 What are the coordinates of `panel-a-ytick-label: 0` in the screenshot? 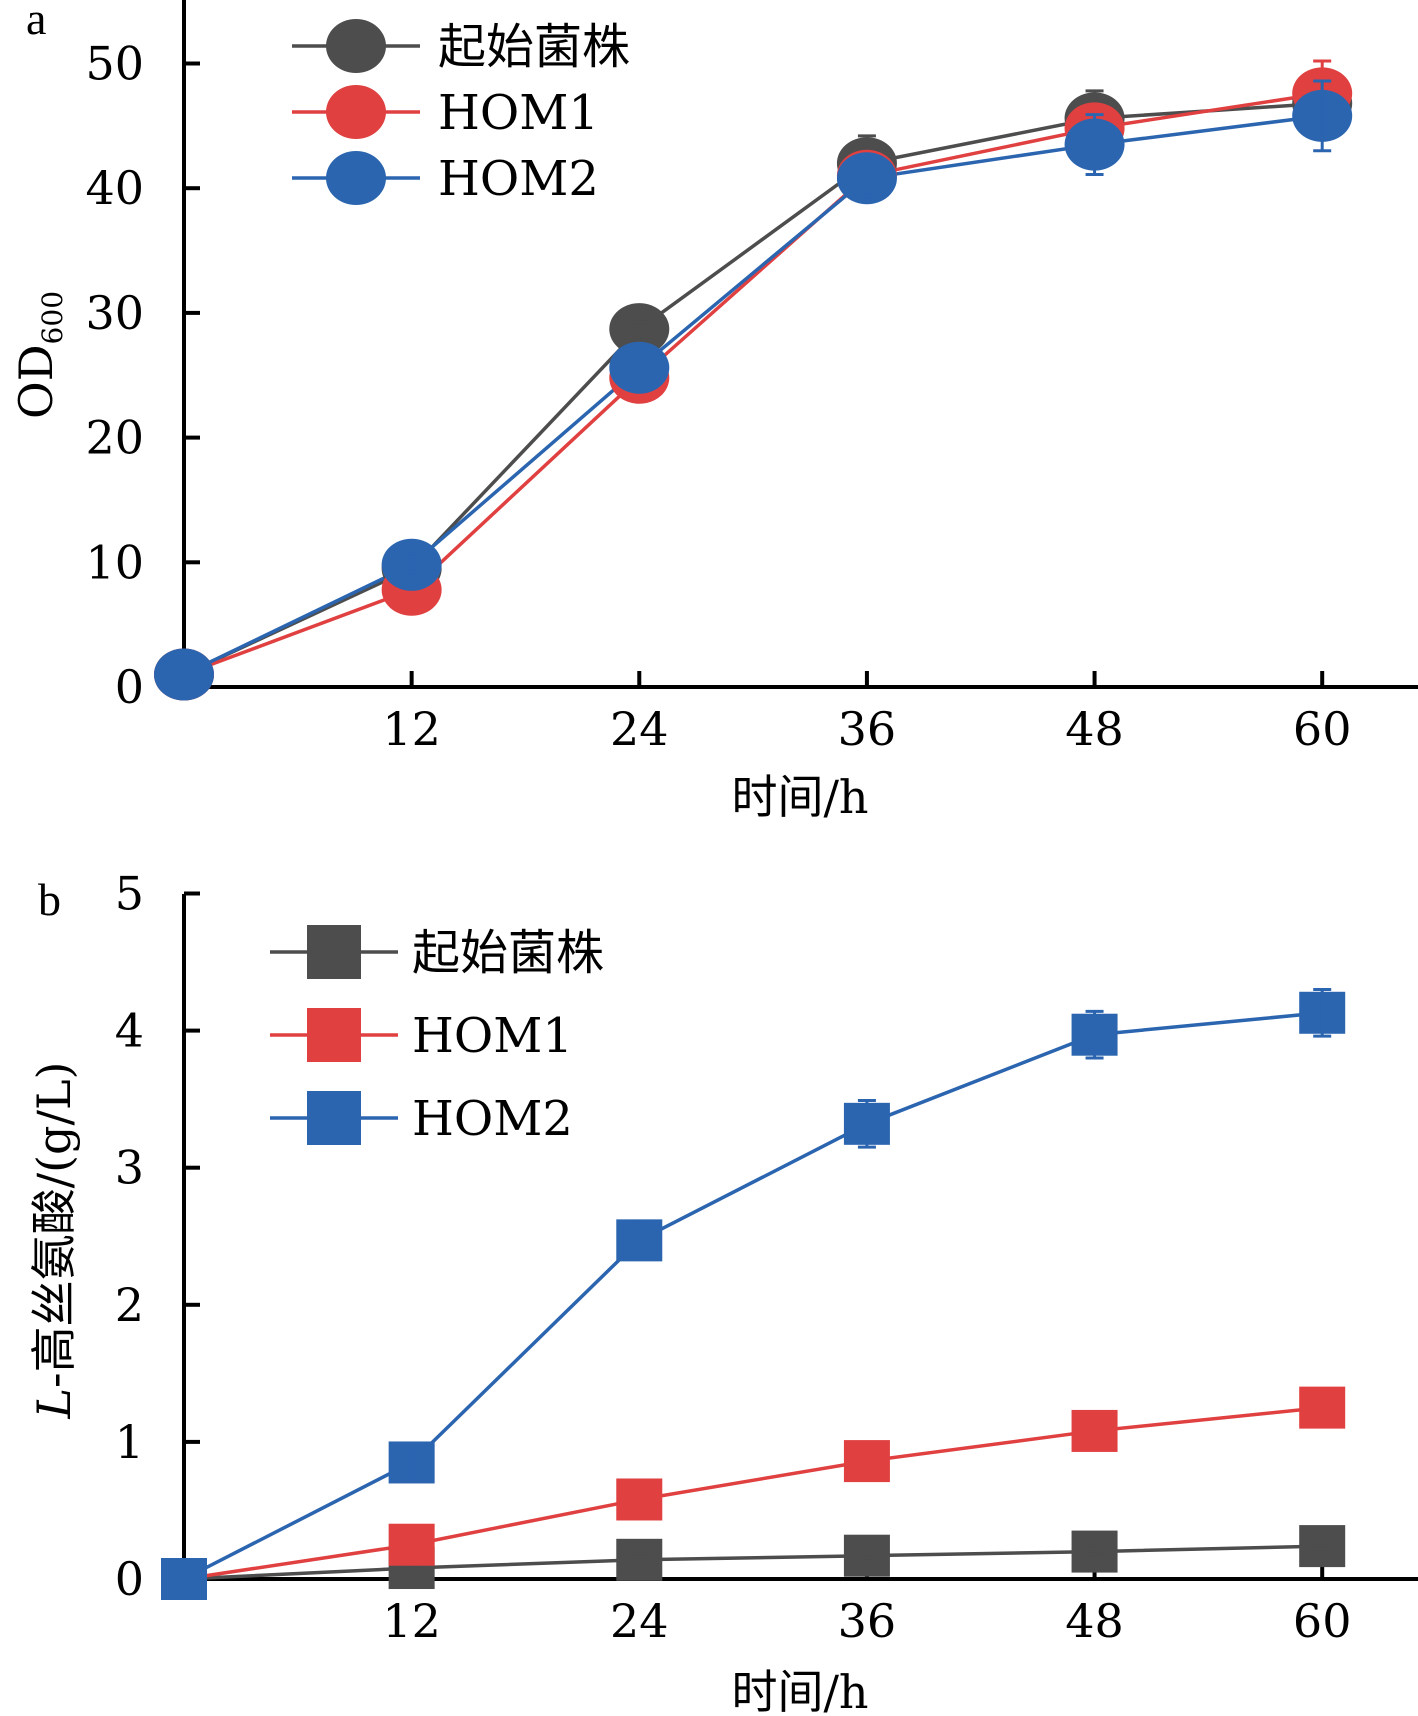 It's located at (129, 687).